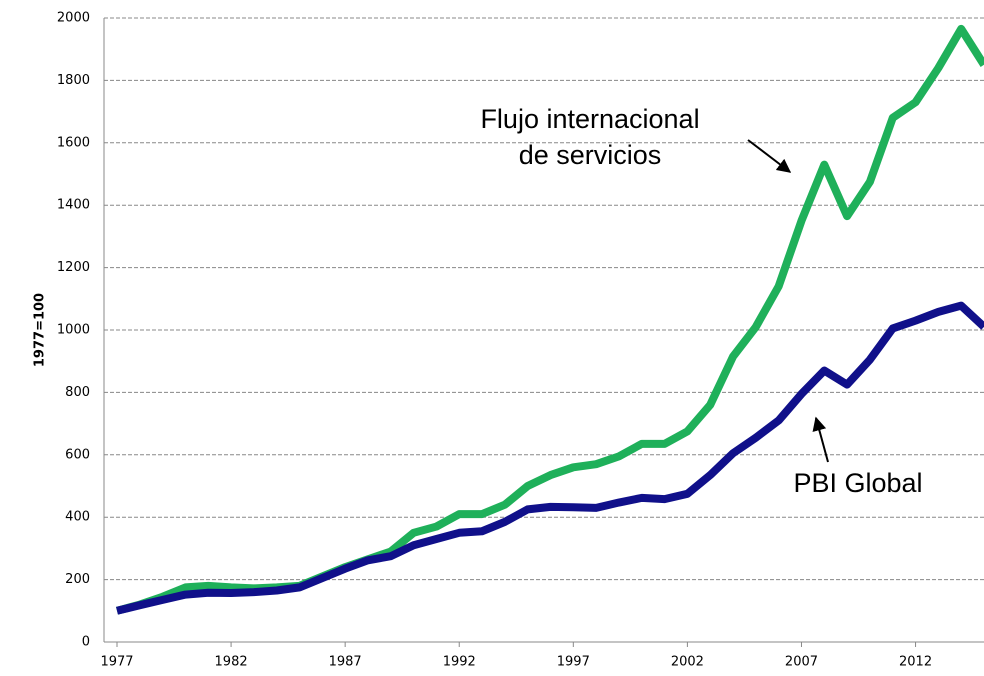 The width and height of the screenshot is (984, 676). What do you see at coordinates (573, 662) in the screenshot?
I see `x-tick-label: 1997` at bounding box center [573, 662].